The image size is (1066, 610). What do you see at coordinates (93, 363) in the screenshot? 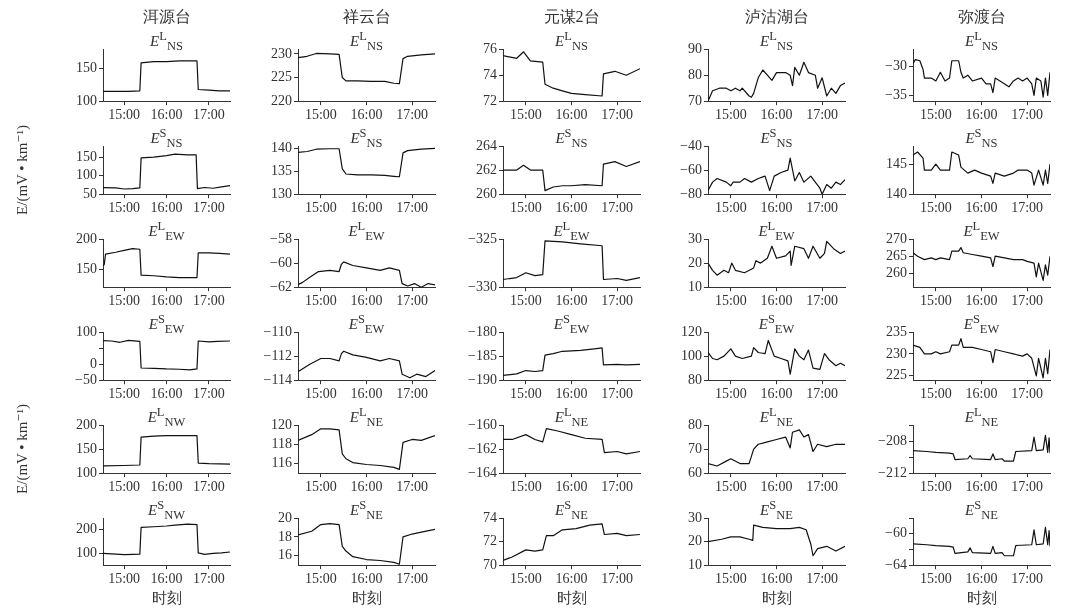
I see `y-tick-label: 0` at bounding box center [93, 363].